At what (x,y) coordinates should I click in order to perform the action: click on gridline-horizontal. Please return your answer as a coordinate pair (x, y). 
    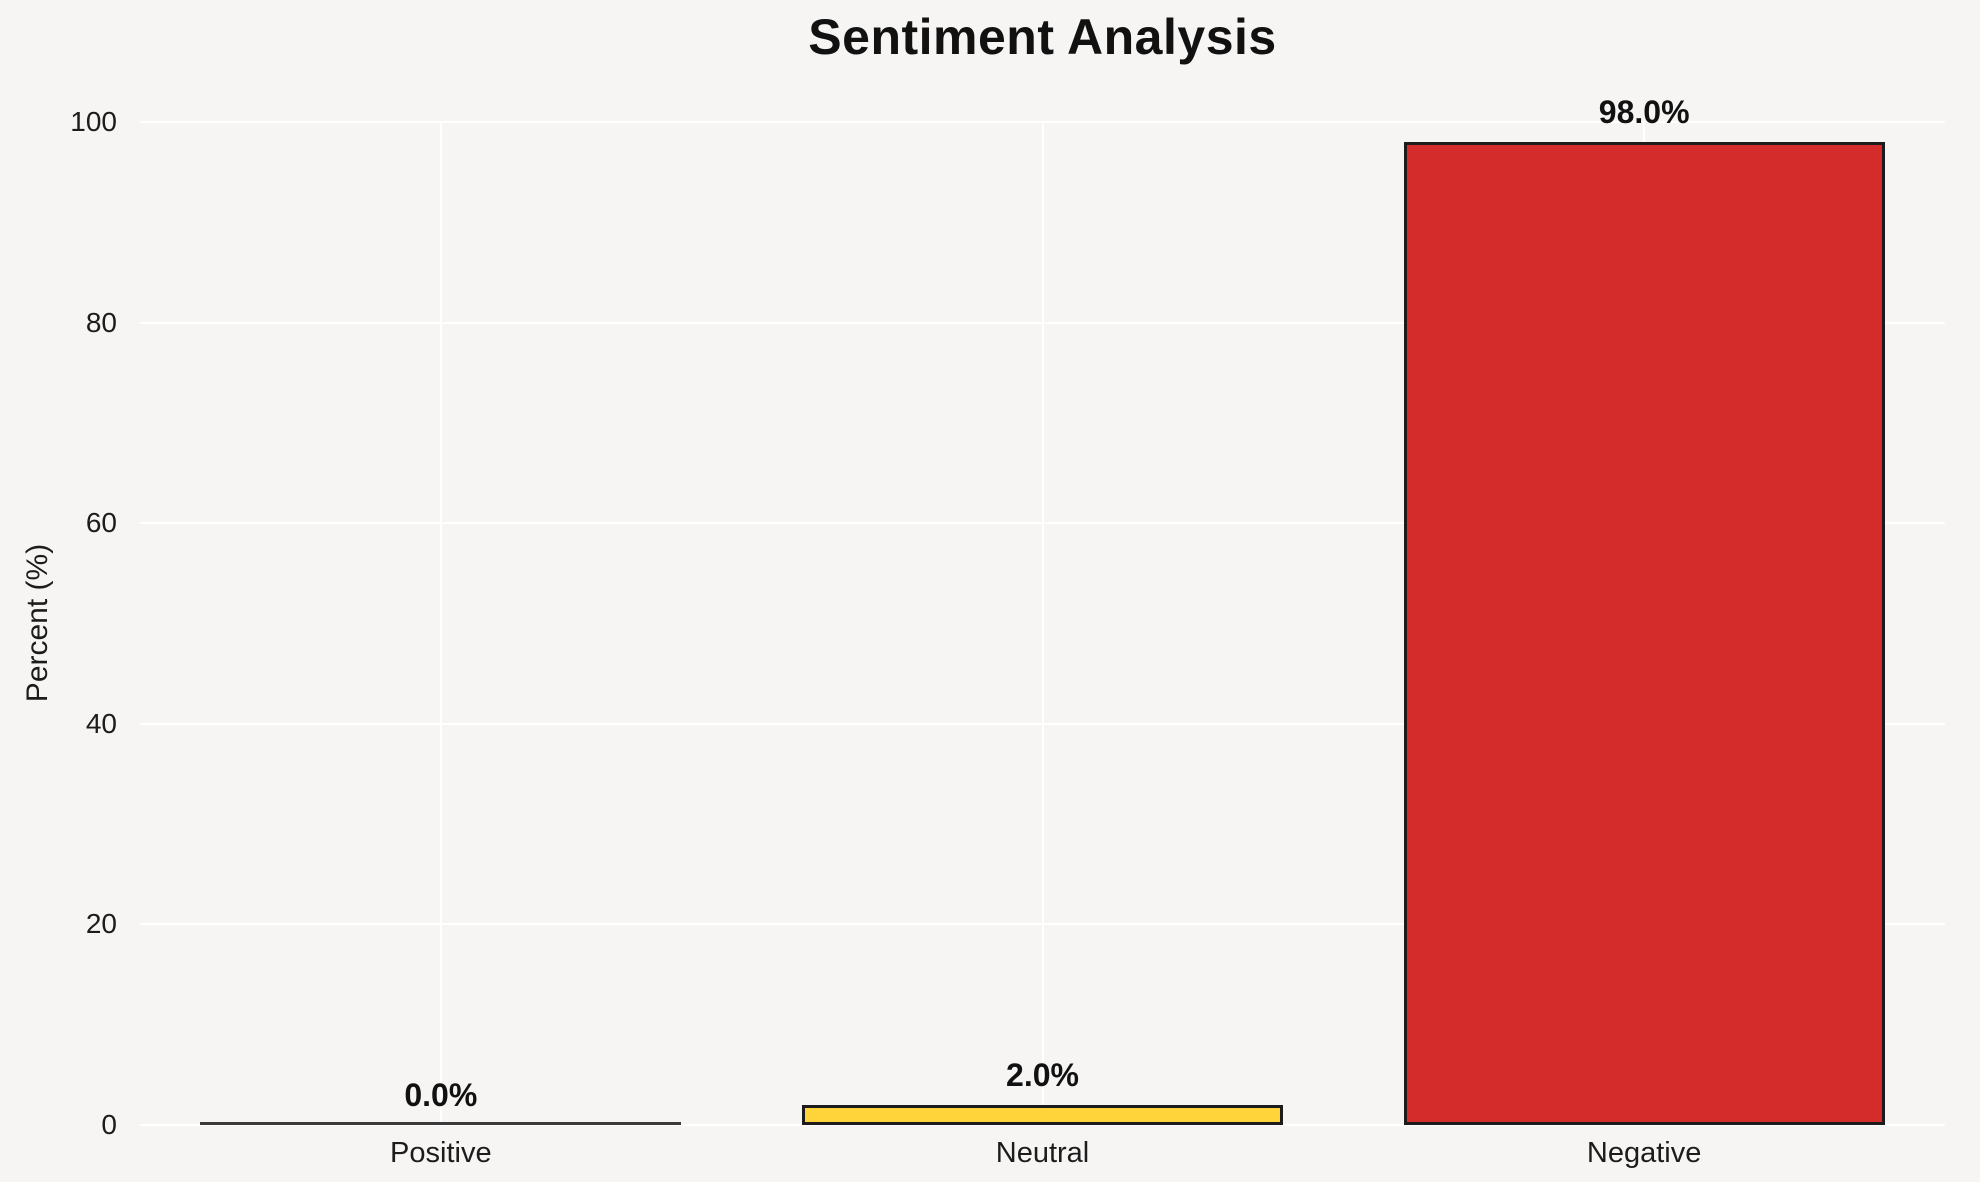
    Looking at the image, I should click on (1042, 1125).